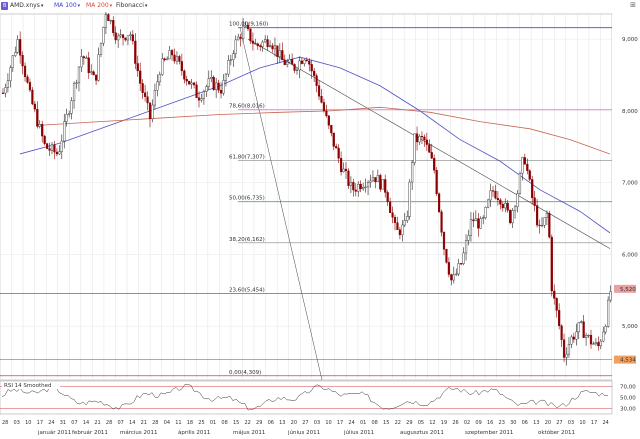  I want to click on ma200-indicator: MA 200▾, so click(99, 6).